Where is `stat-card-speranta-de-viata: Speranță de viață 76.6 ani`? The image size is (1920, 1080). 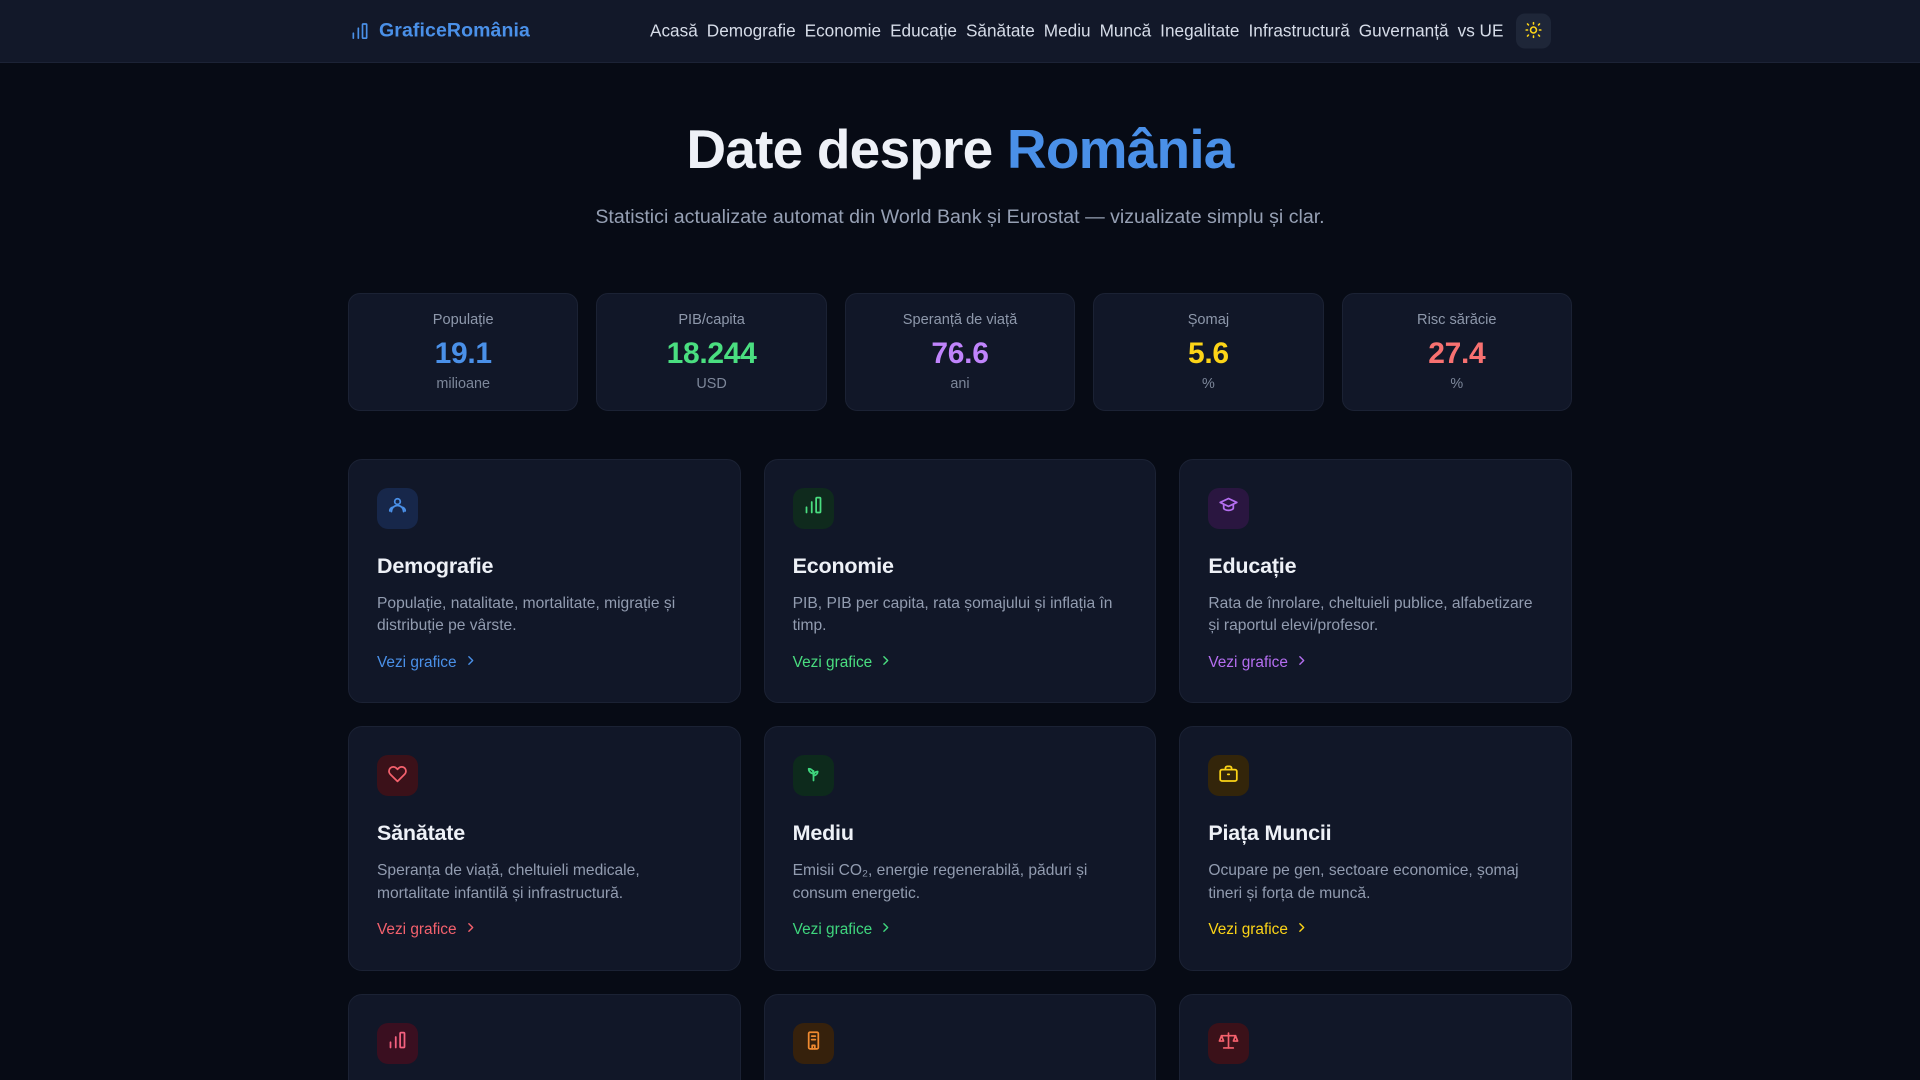
stat-card-speranta-de-viata: Speranță de viață 76.6 ani is located at coordinates (960, 352).